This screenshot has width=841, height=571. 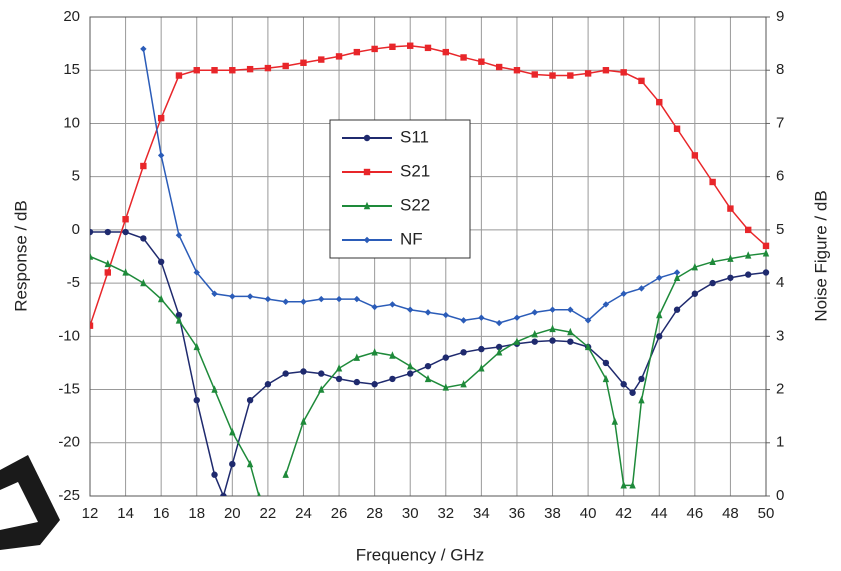 I want to click on y-tick-label: -5, so click(x=73, y=282).